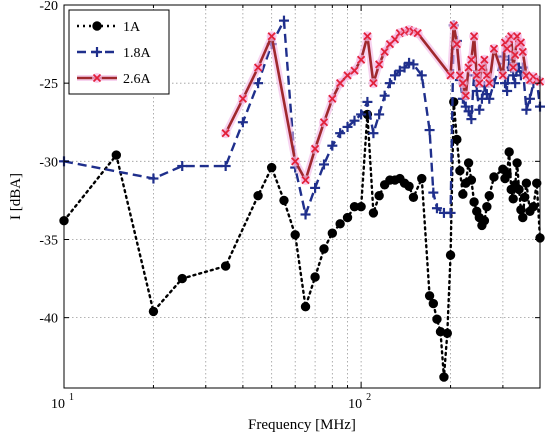  I want to click on legend: 1A 1.8A 2.6A, so click(119, 52).